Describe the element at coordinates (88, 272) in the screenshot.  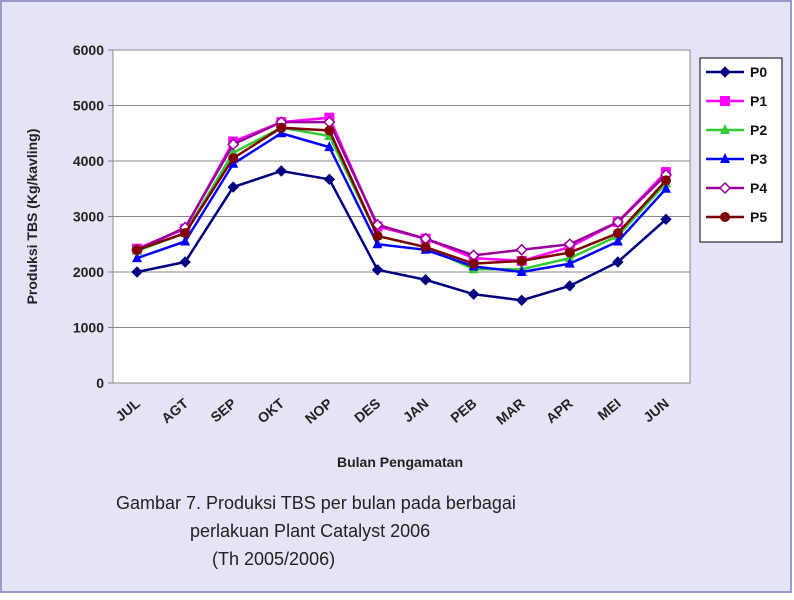
I see `y-tick-label: 2000` at that location.